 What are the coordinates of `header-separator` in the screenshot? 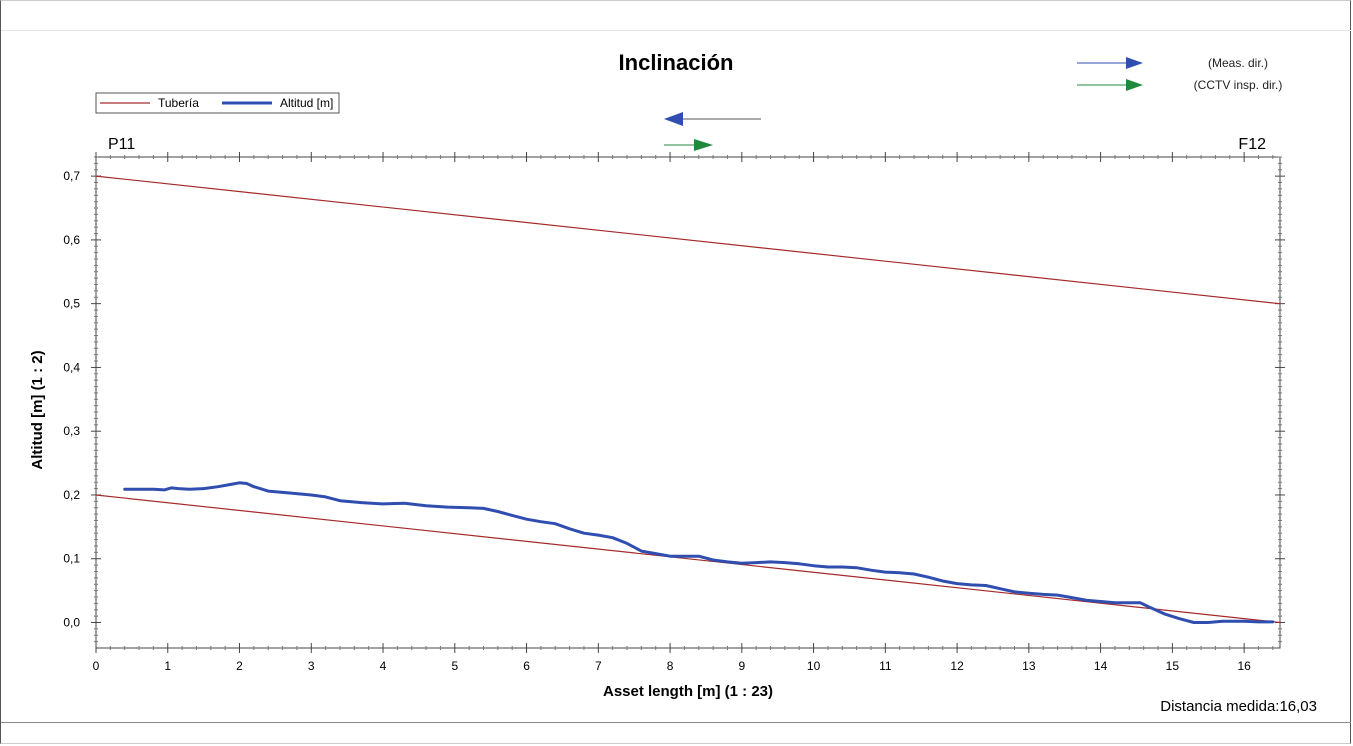 It's located at (676, 30).